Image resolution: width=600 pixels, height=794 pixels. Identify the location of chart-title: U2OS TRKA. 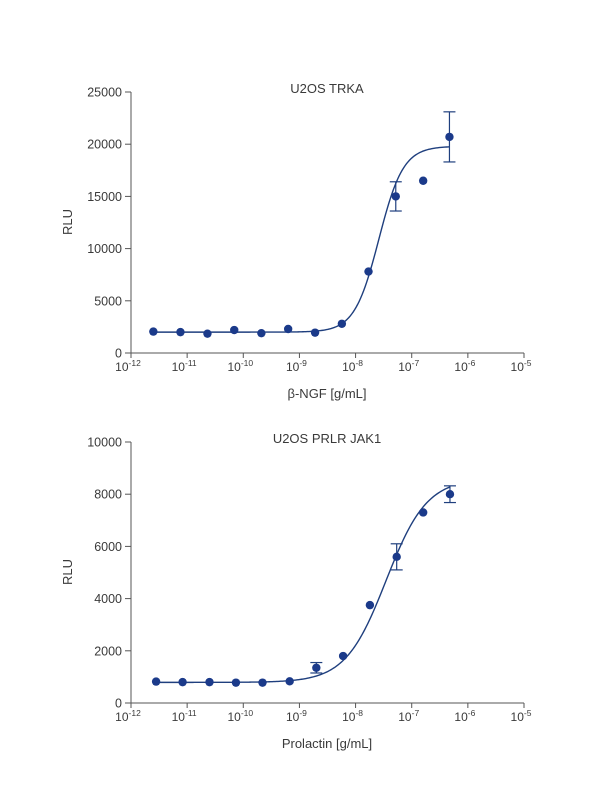
(327, 88).